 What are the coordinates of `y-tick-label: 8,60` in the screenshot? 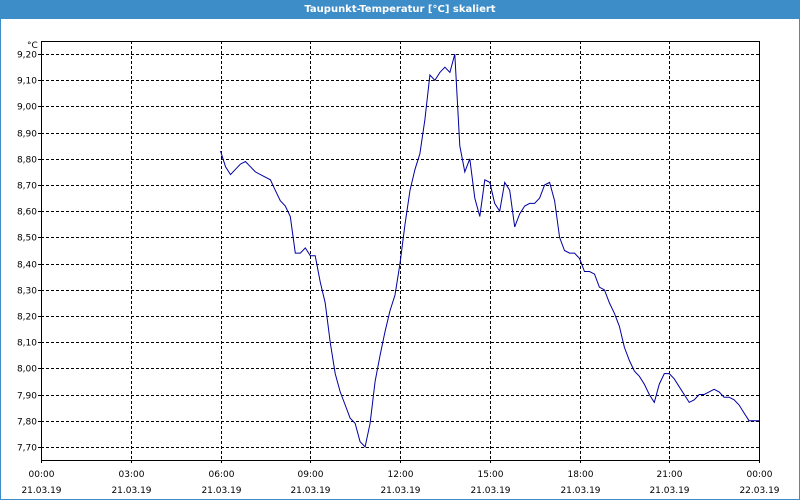 It's located at (27, 213).